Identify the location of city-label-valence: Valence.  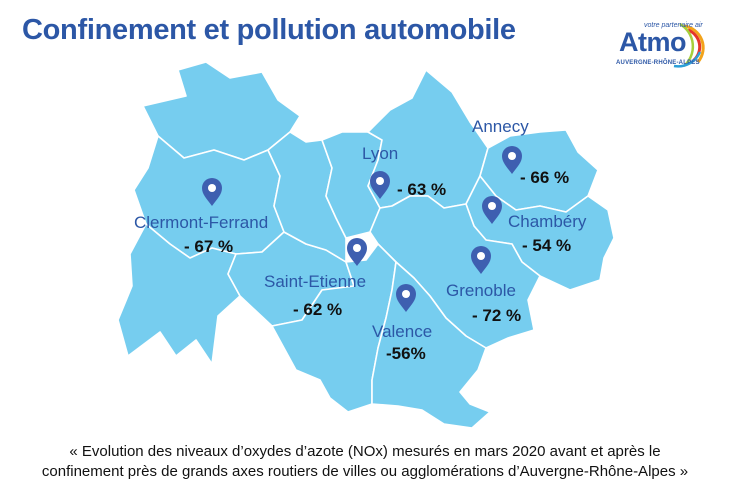
(402, 331).